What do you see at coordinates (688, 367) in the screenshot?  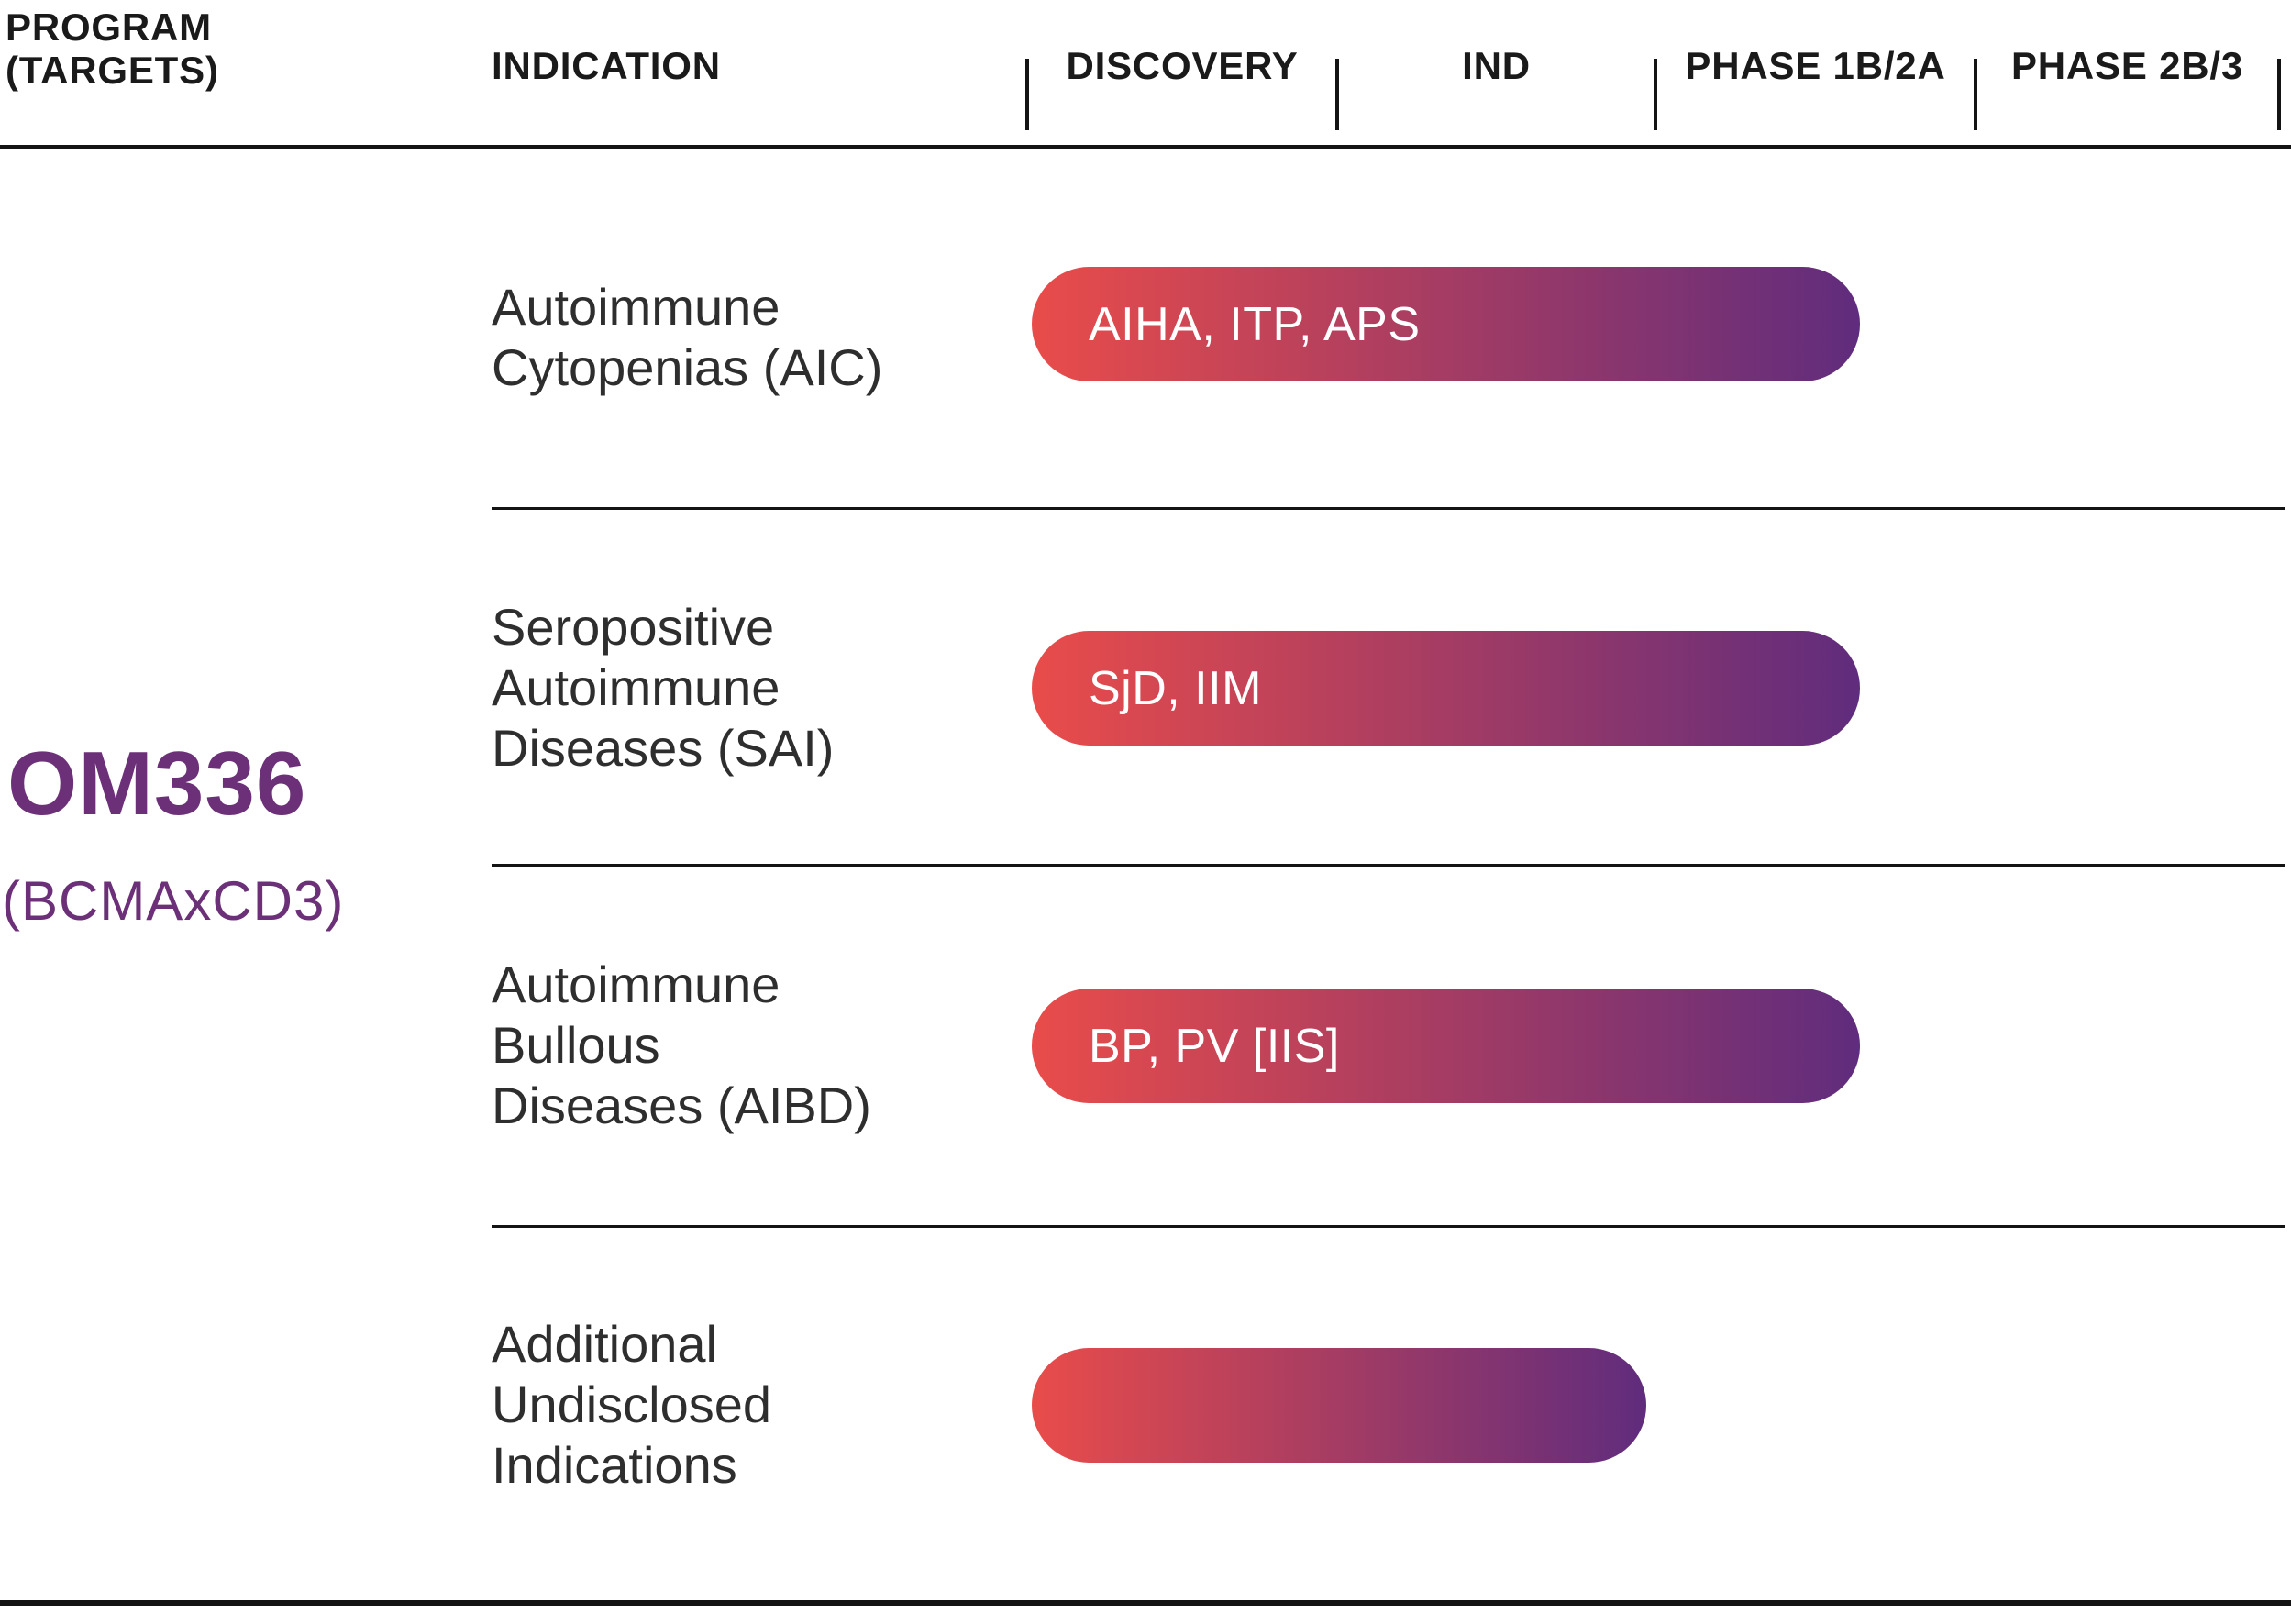 I see `indication-line: Cytopenias (AIC)` at bounding box center [688, 367].